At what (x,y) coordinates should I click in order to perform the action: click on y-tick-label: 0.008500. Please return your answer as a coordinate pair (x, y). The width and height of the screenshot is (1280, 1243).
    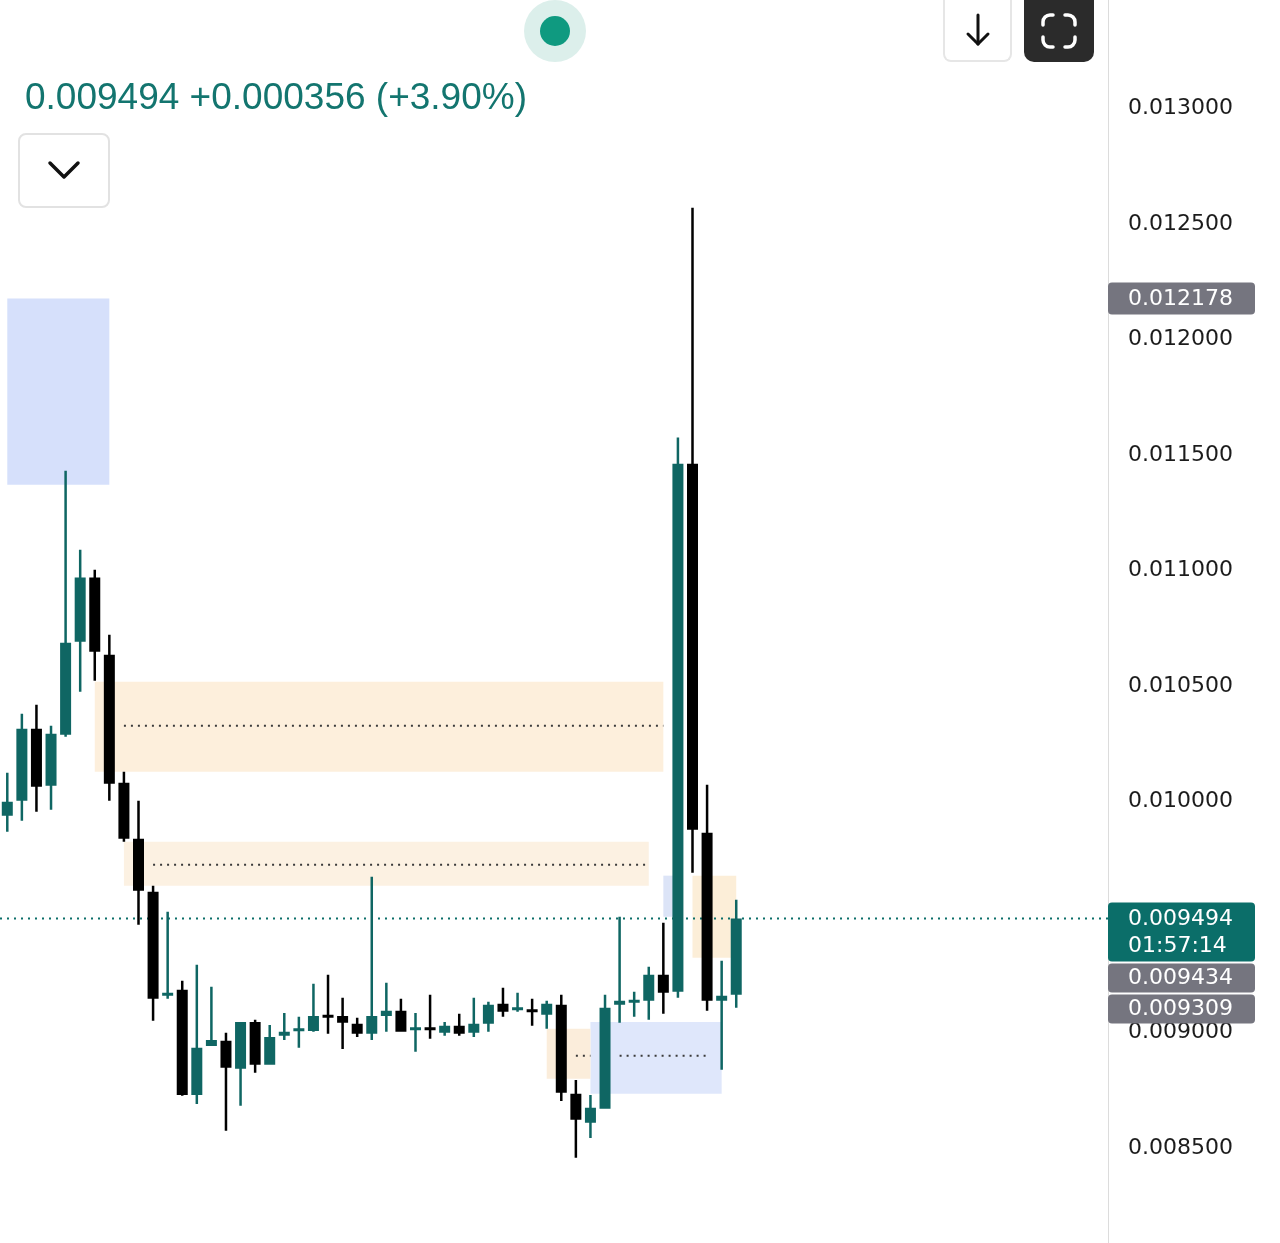
    Looking at the image, I should click on (1180, 1146).